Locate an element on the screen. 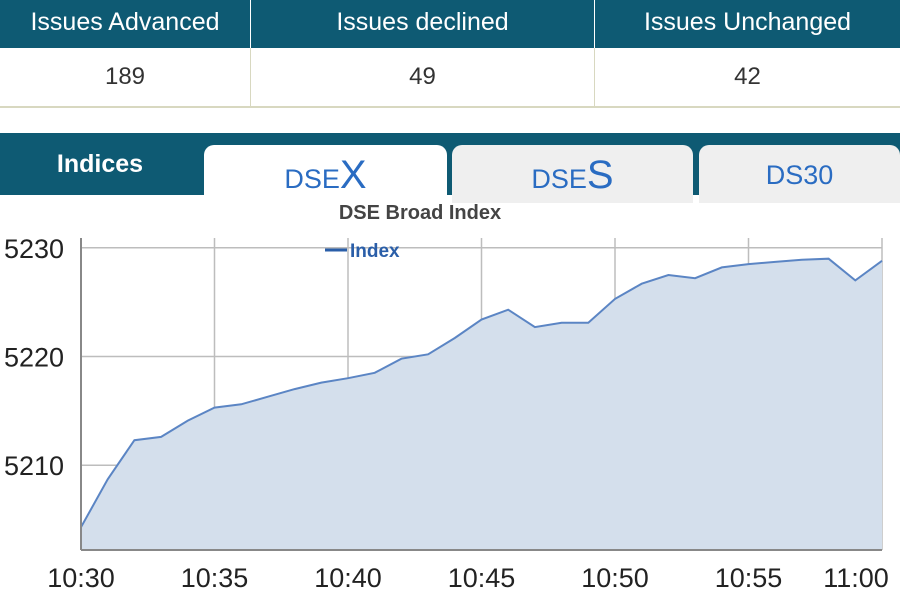  issues-declined-header: Issues declined is located at coordinates (422, 24).